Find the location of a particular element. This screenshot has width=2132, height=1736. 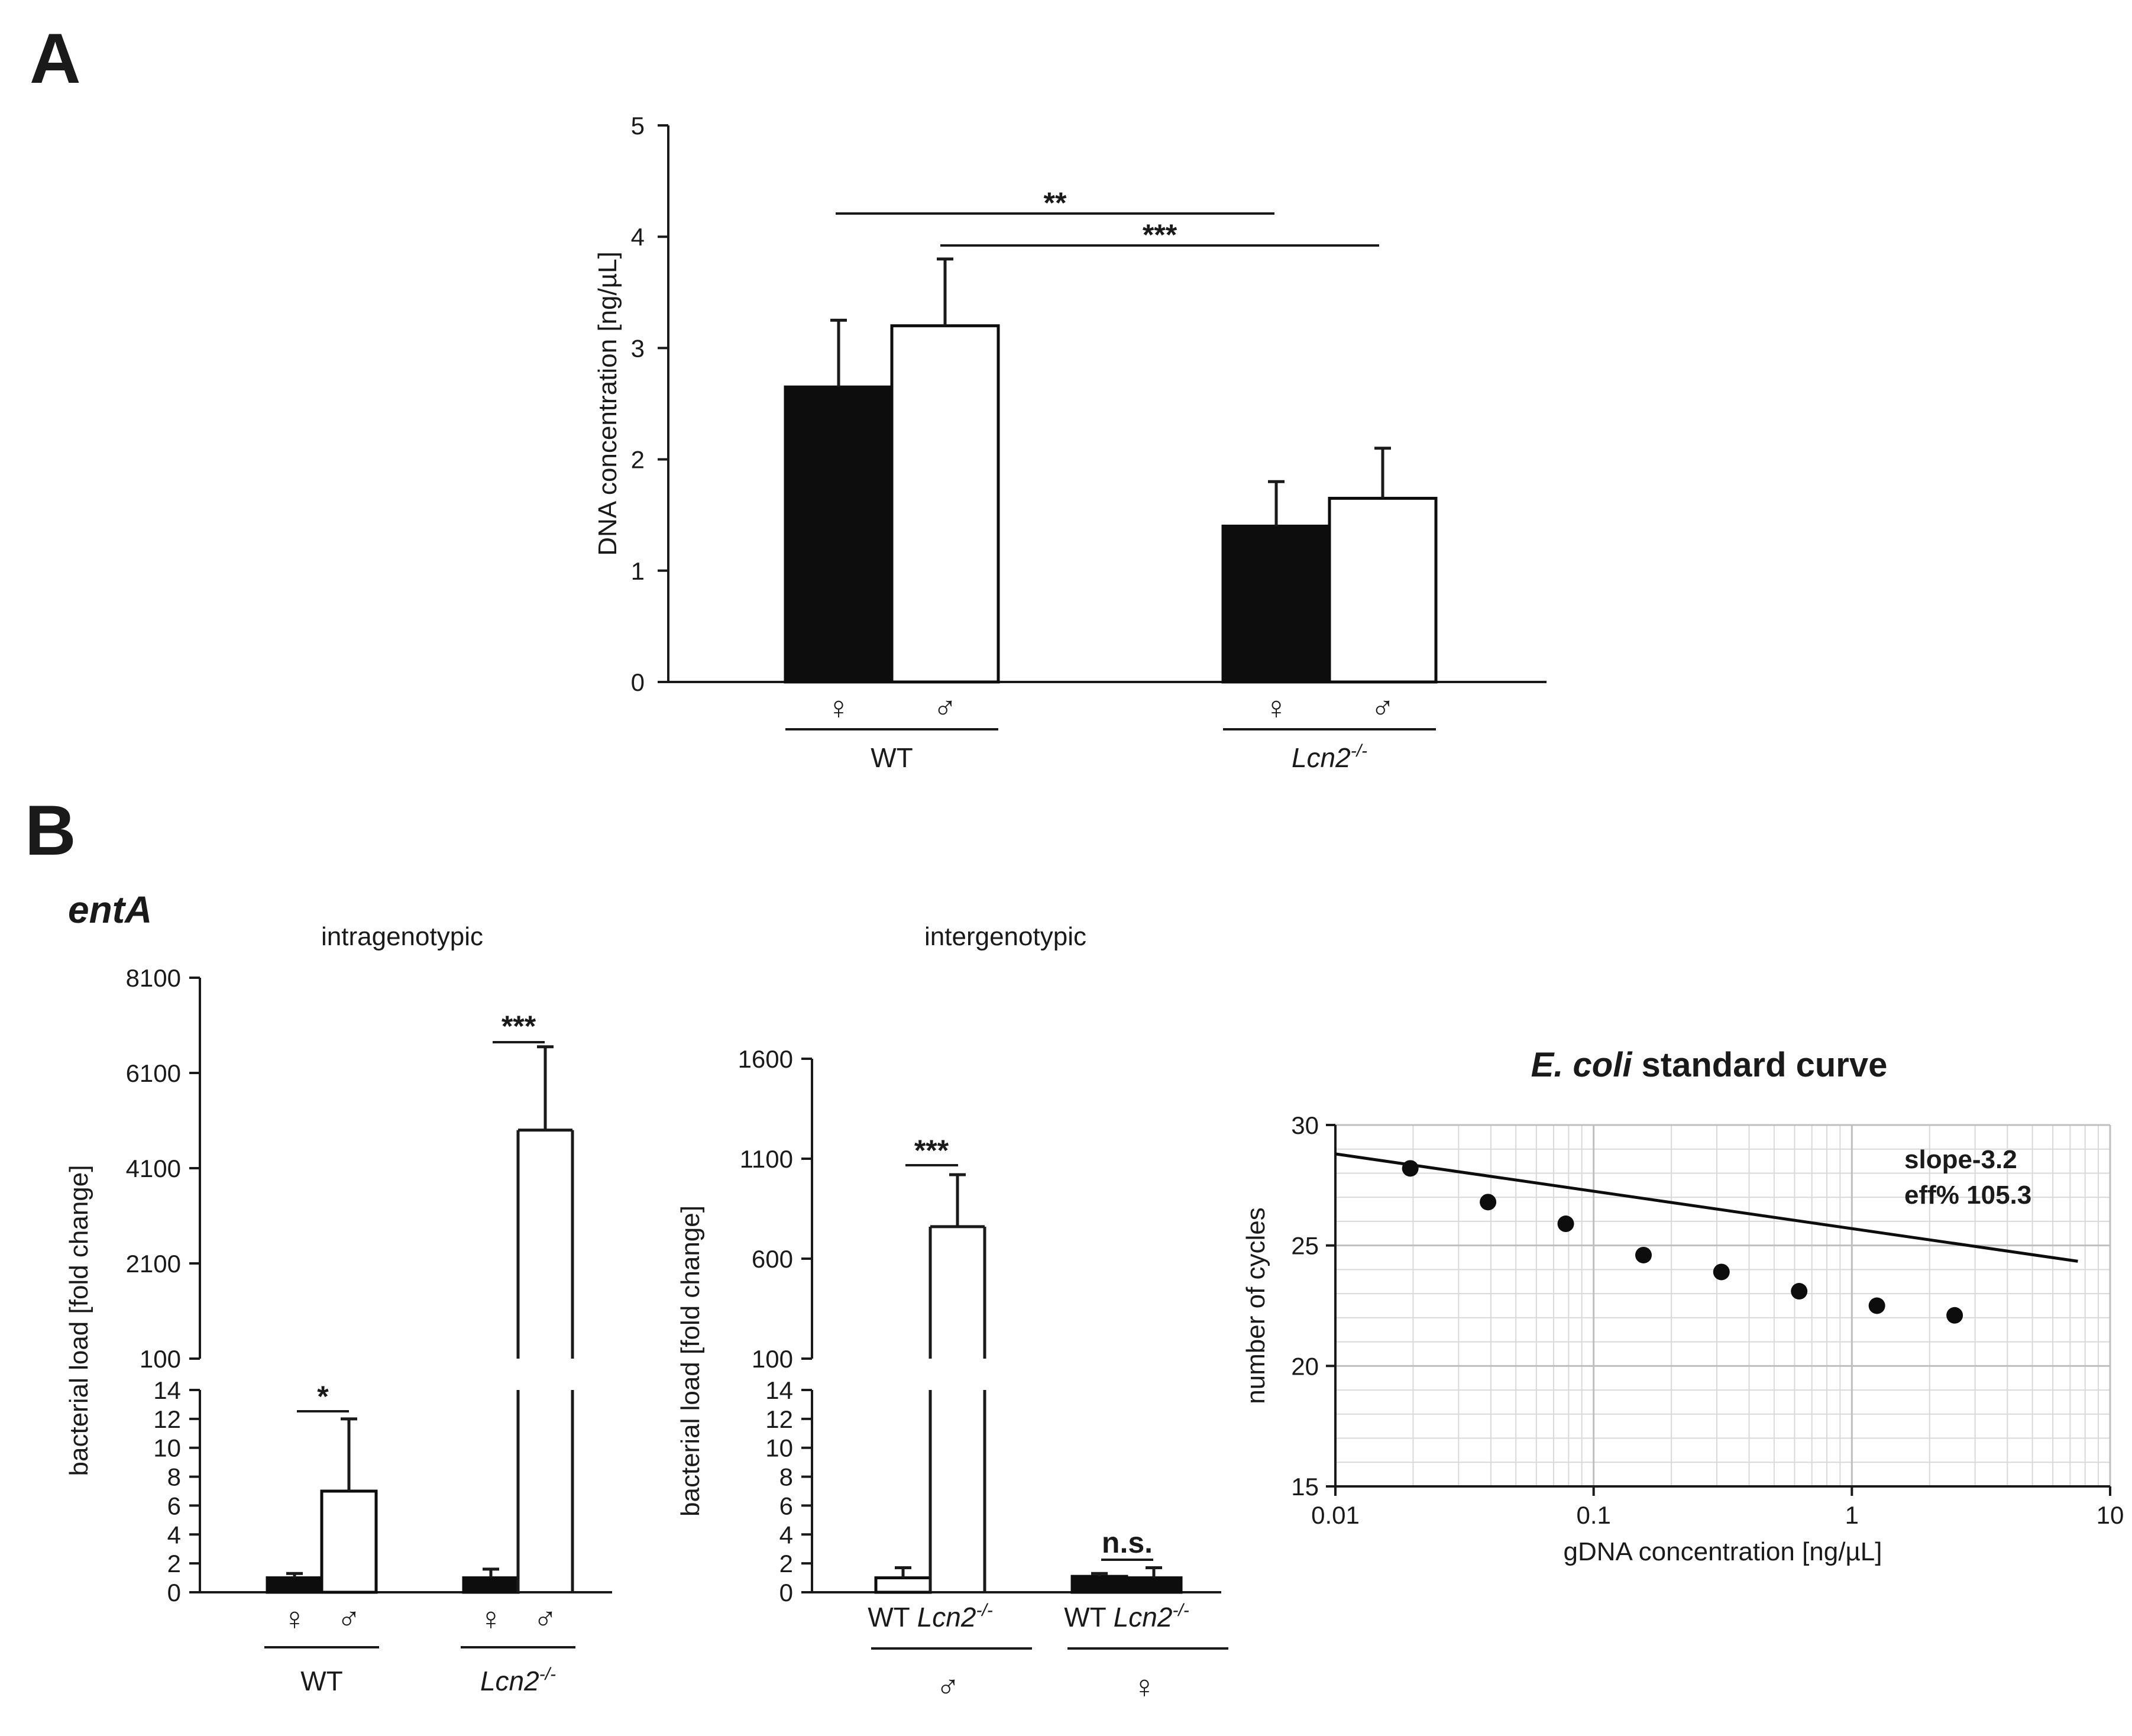

y-tick-label: 6100 is located at coordinates (154, 1073).